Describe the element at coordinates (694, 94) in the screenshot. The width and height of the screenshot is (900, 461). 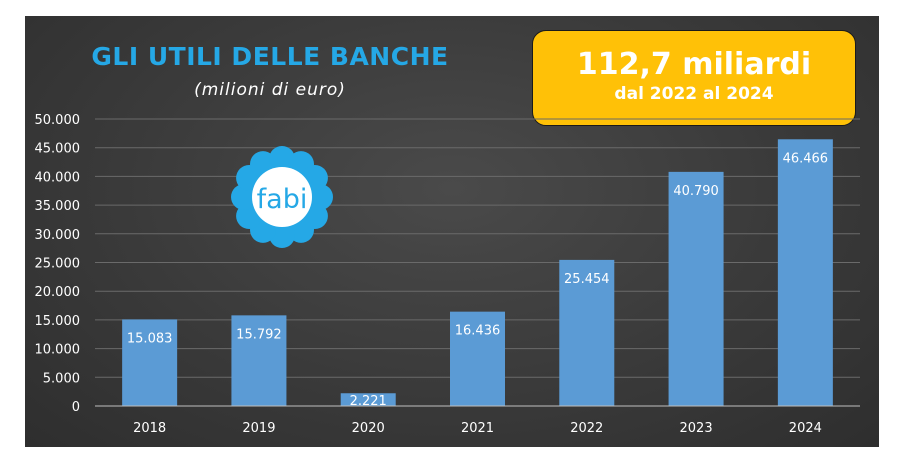
I see `callout-period: dal 2022 al 2024` at that location.